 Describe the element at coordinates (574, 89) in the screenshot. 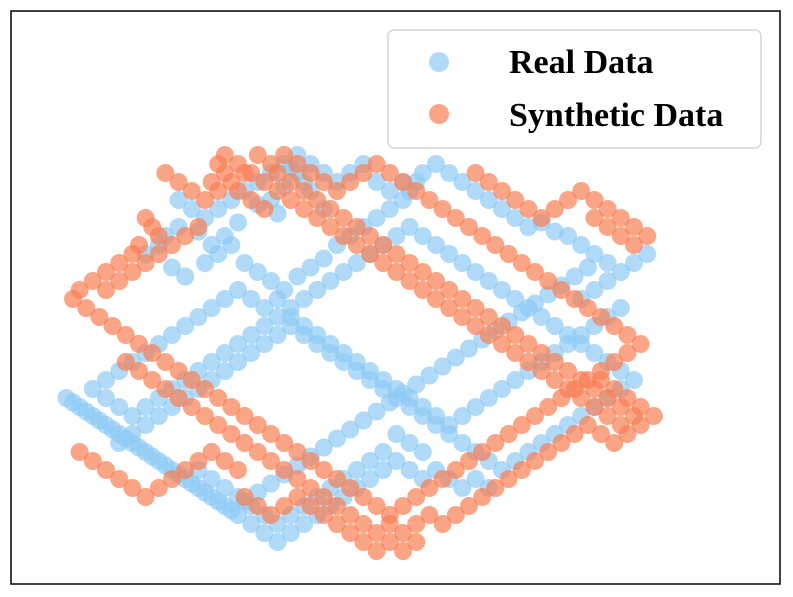

I see `legend-box` at that location.